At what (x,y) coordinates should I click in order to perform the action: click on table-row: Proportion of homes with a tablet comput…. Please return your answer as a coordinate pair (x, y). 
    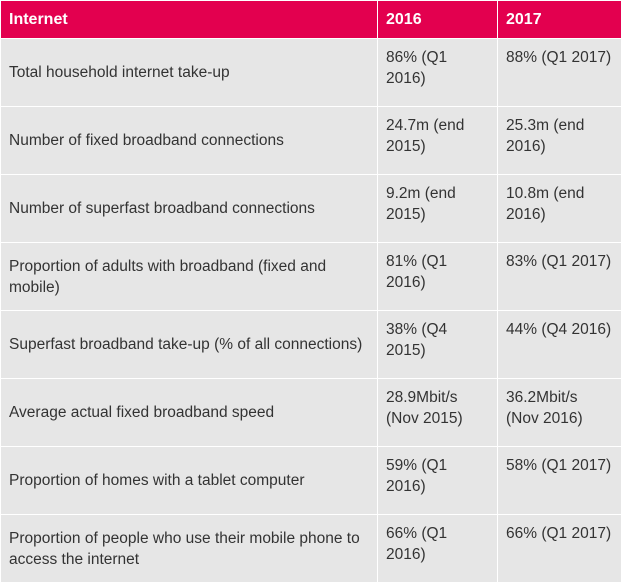
    Looking at the image, I should click on (311, 481).